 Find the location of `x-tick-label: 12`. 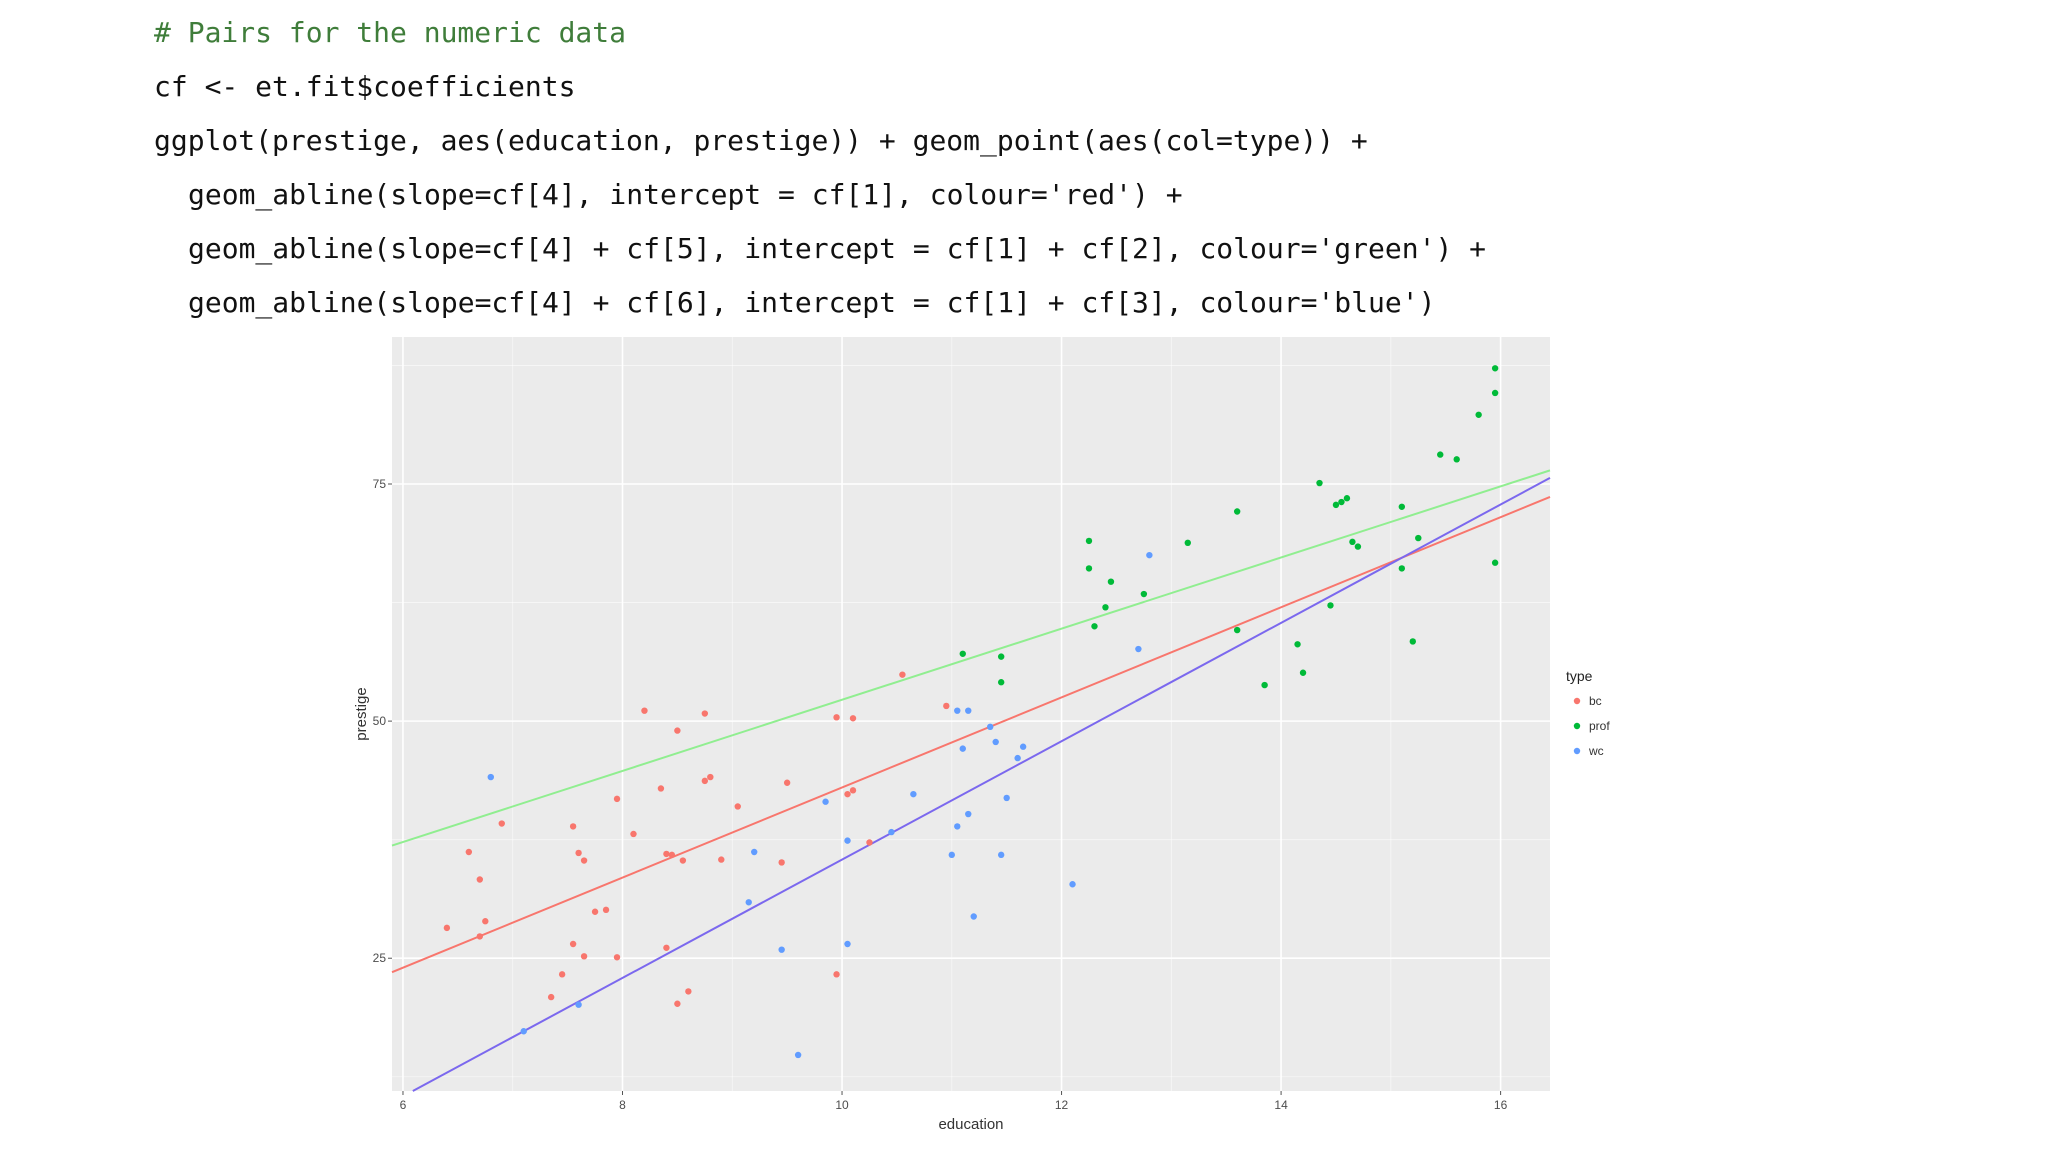

x-tick-label: 12 is located at coordinates (1062, 1105).